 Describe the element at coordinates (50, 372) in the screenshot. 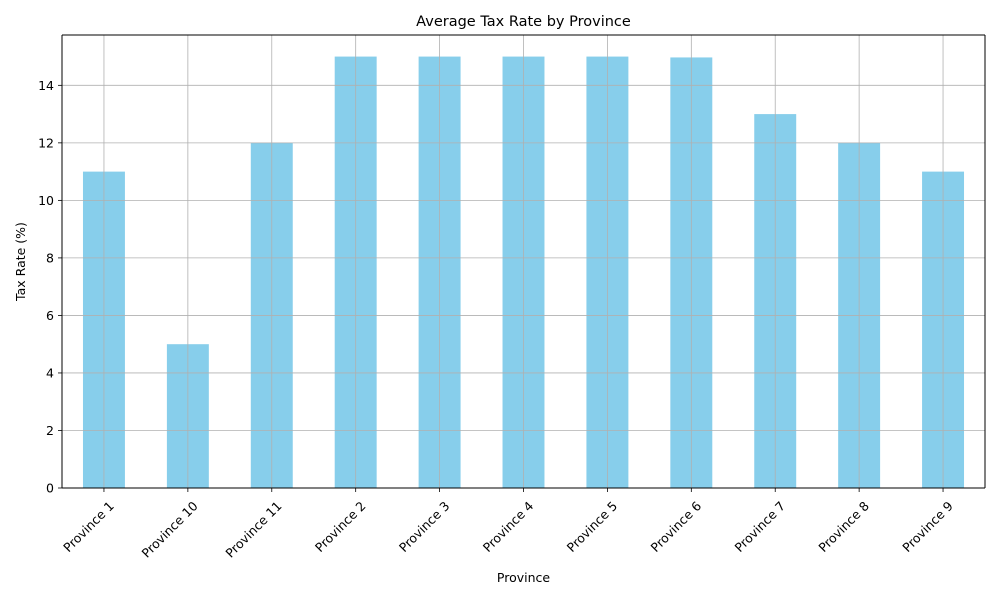

I see `y-tick-label: 4` at that location.